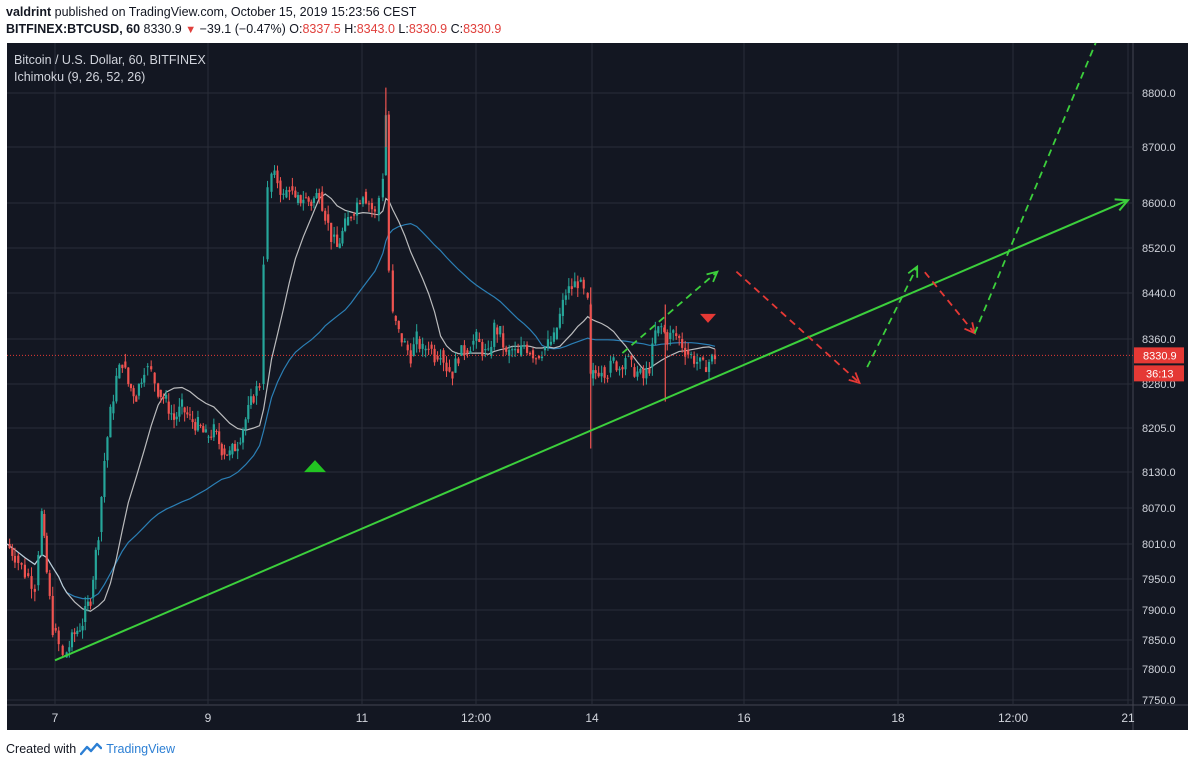  I want to click on price-tick-label: 8520.0, so click(1159, 249).